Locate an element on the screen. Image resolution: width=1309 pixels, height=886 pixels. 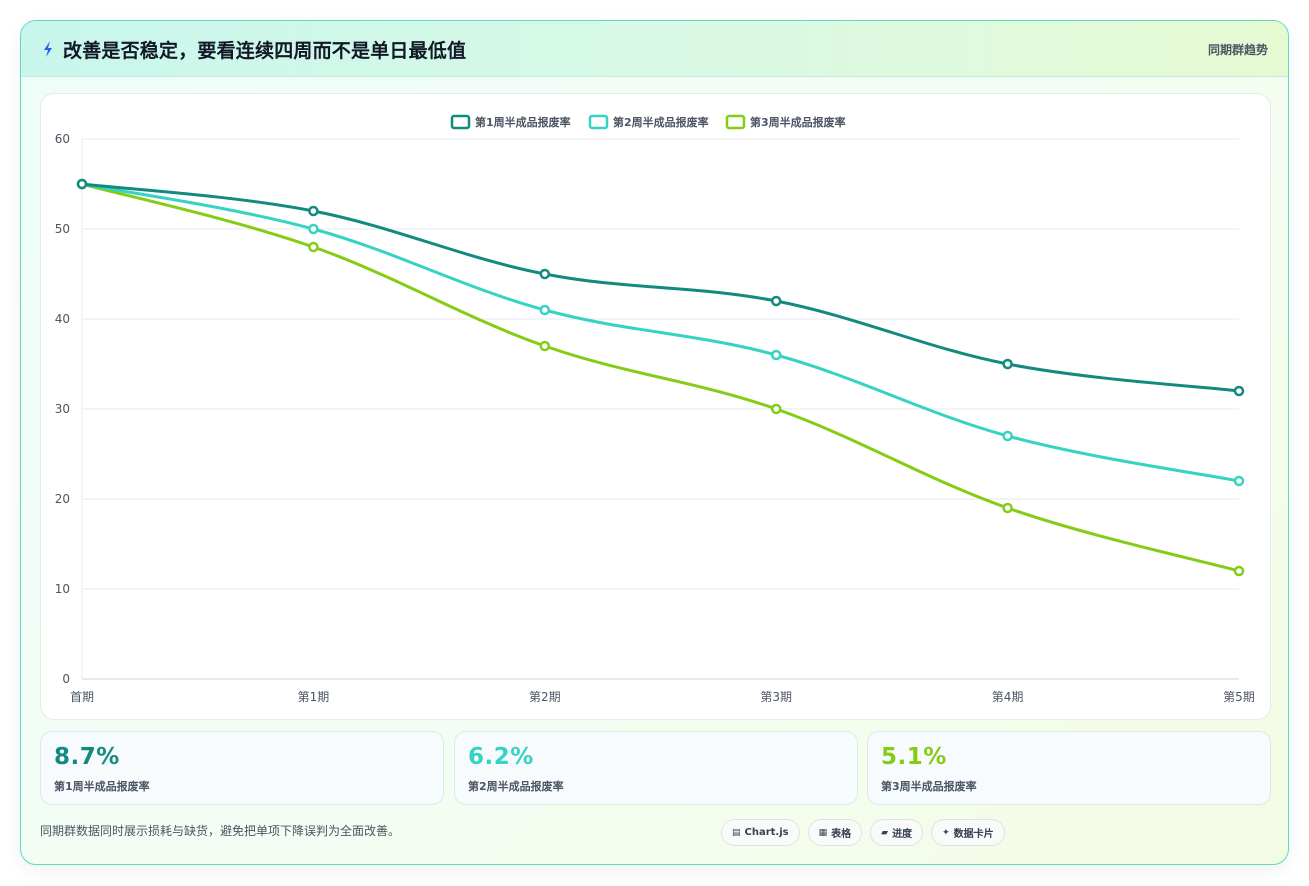
x-tick-label: 第5期 is located at coordinates (1239, 697).